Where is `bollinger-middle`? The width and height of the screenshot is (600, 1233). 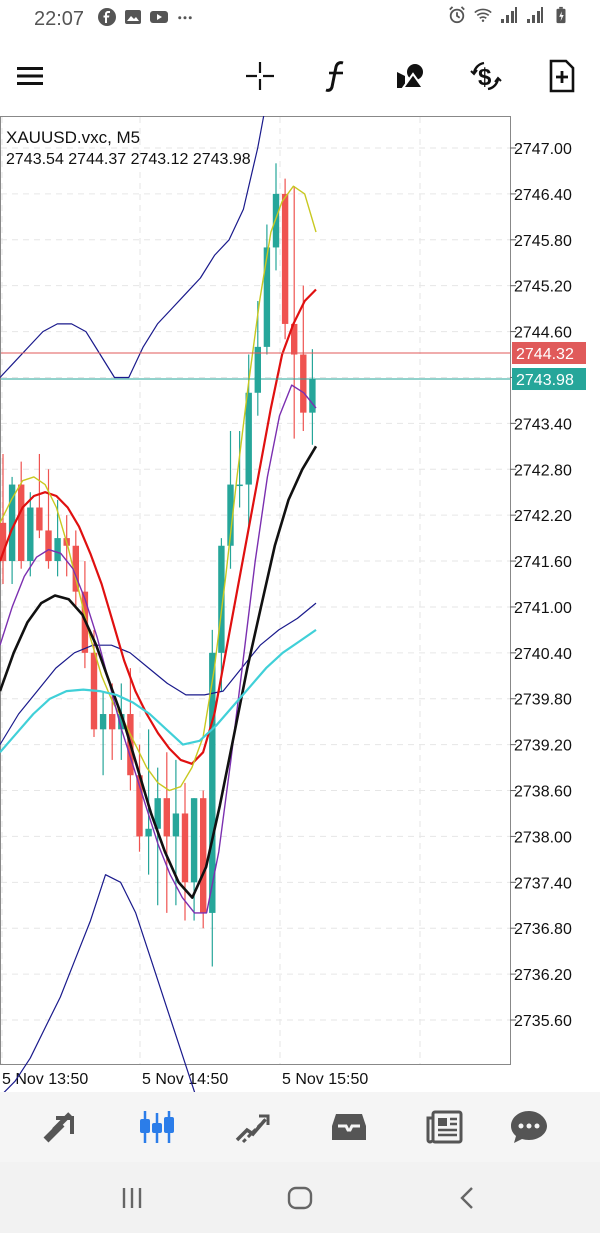 bollinger-middle is located at coordinates (158, 673).